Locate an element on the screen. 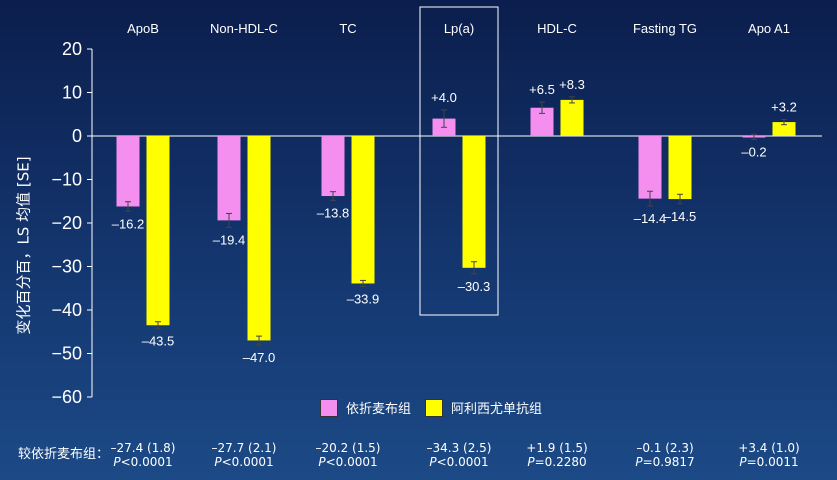  category-label: Lp(a) is located at coordinates (459, 28).